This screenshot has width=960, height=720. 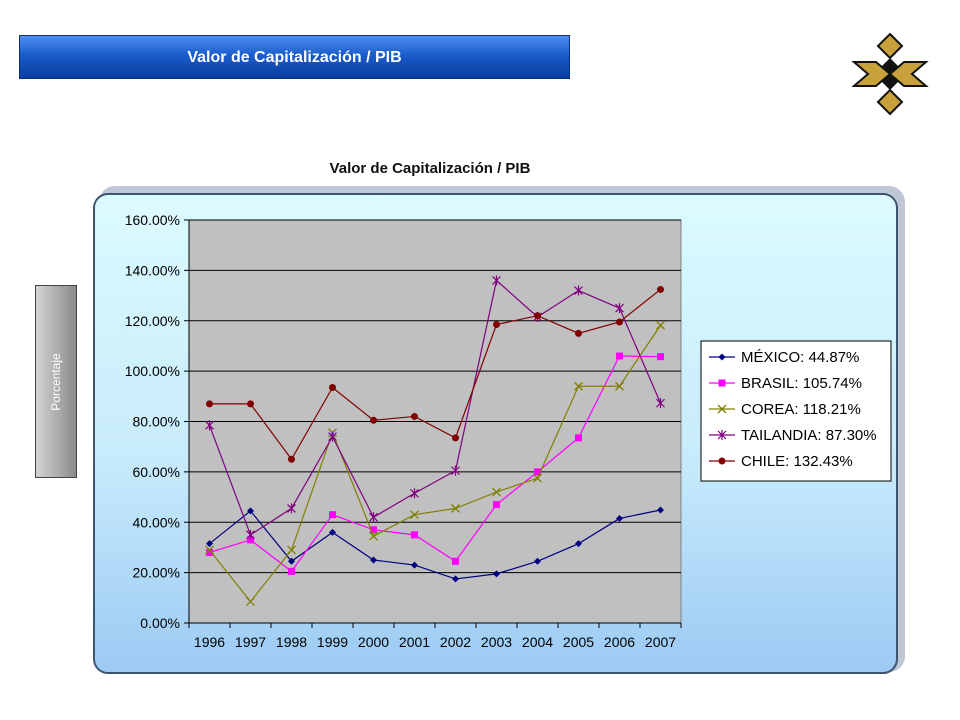 What do you see at coordinates (578, 642) in the screenshot?
I see `x-tick-label: 2005` at bounding box center [578, 642].